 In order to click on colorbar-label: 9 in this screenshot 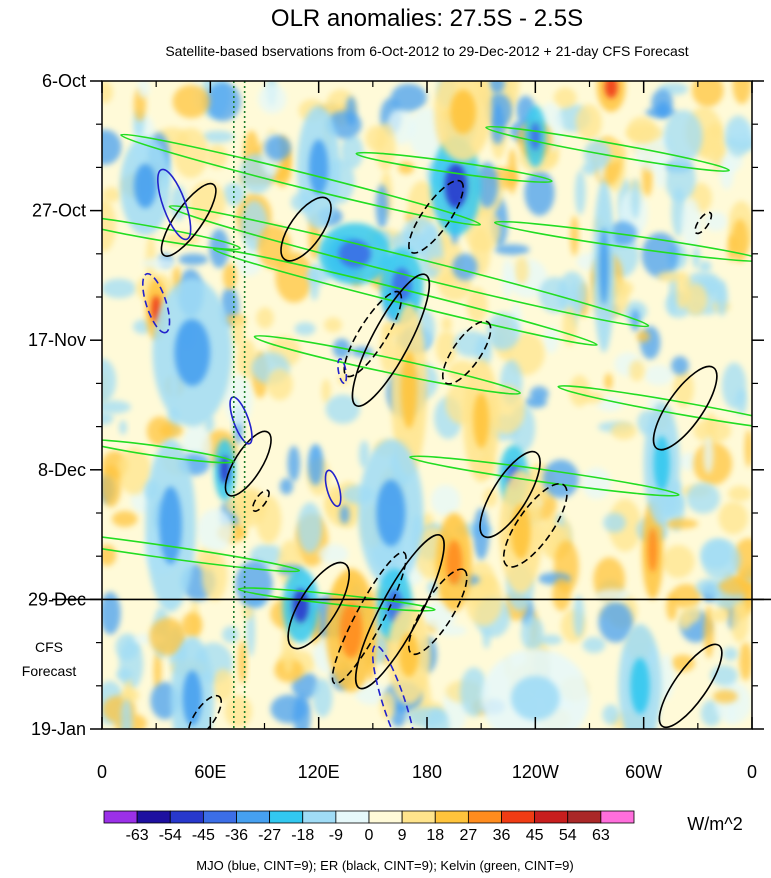, I will do `click(402, 835)`.